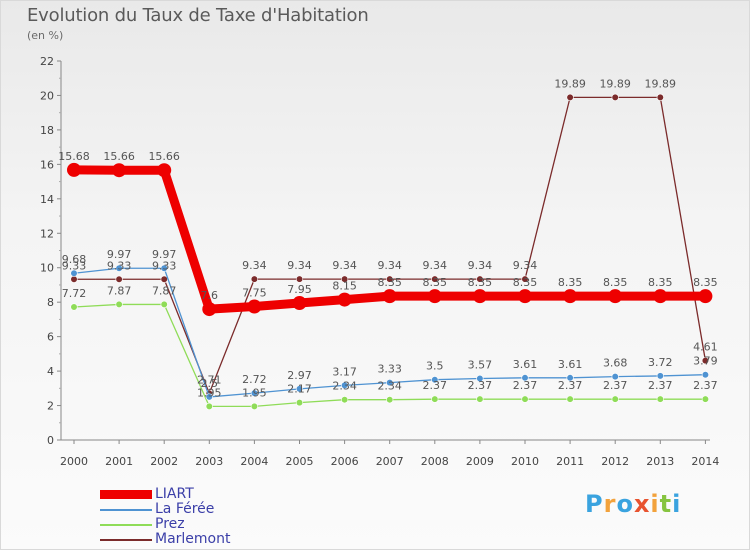 The width and height of the screenshot is (750, 550). Describe the element at coordinates (655, 504) in the screenshot. I see `logo-letter: i` at that location.